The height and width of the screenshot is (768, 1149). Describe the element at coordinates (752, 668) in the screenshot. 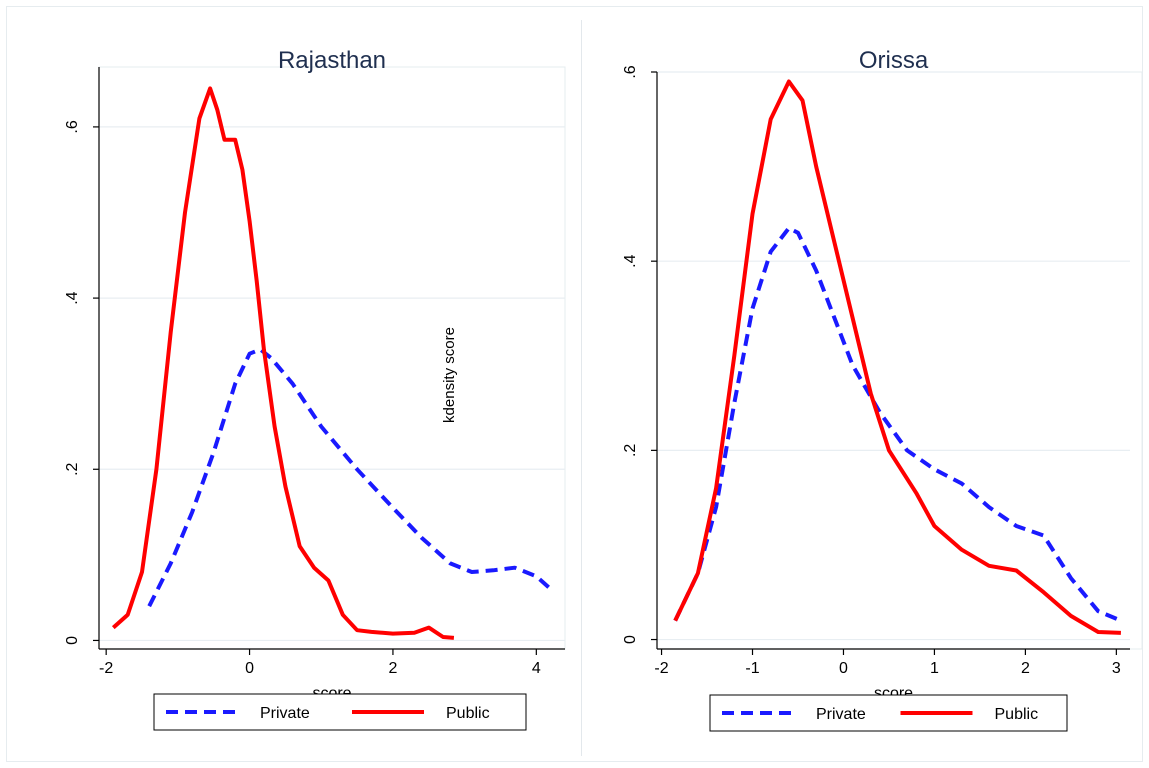

I see `x-tick-label: -1` at that location.